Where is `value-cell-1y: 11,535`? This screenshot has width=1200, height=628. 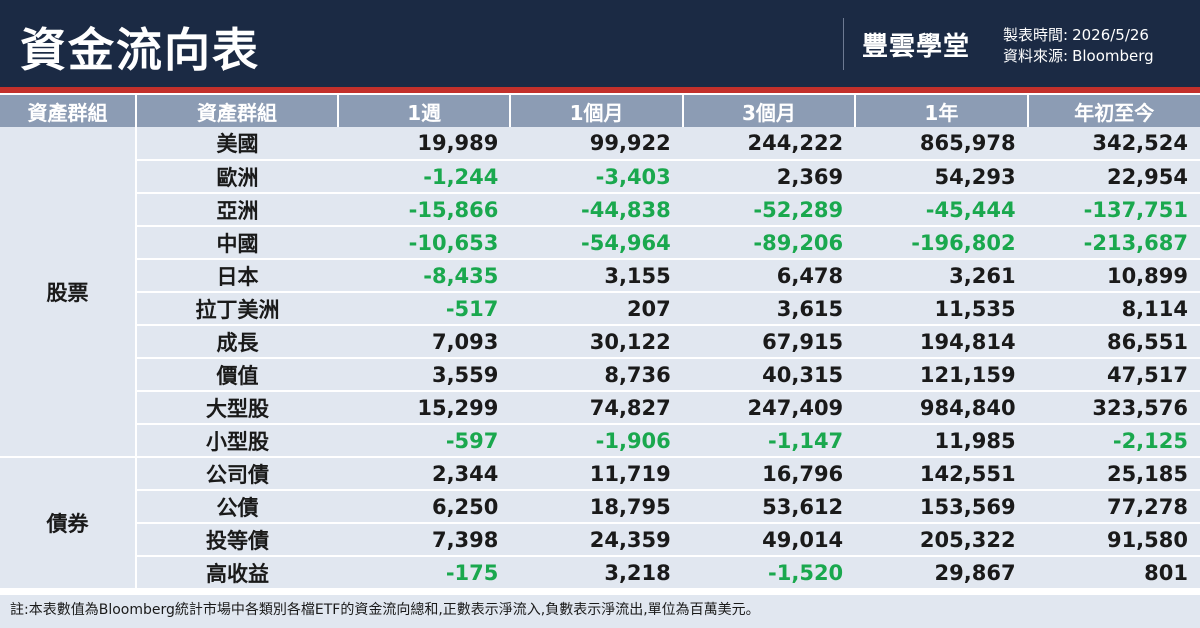
value-cell-1y: 11,535 is located at coordinates (941, 309).